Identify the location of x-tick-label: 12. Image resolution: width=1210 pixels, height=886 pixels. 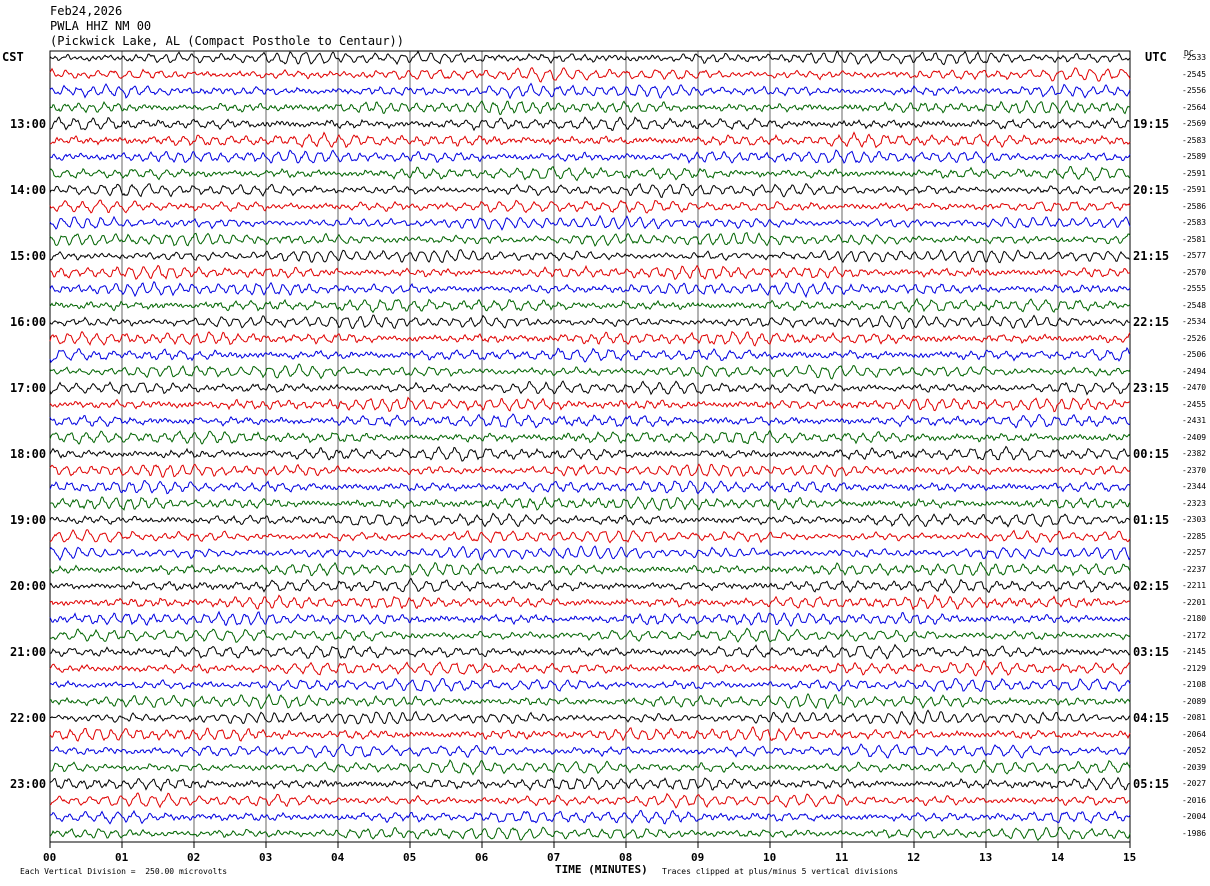
(914, 857).